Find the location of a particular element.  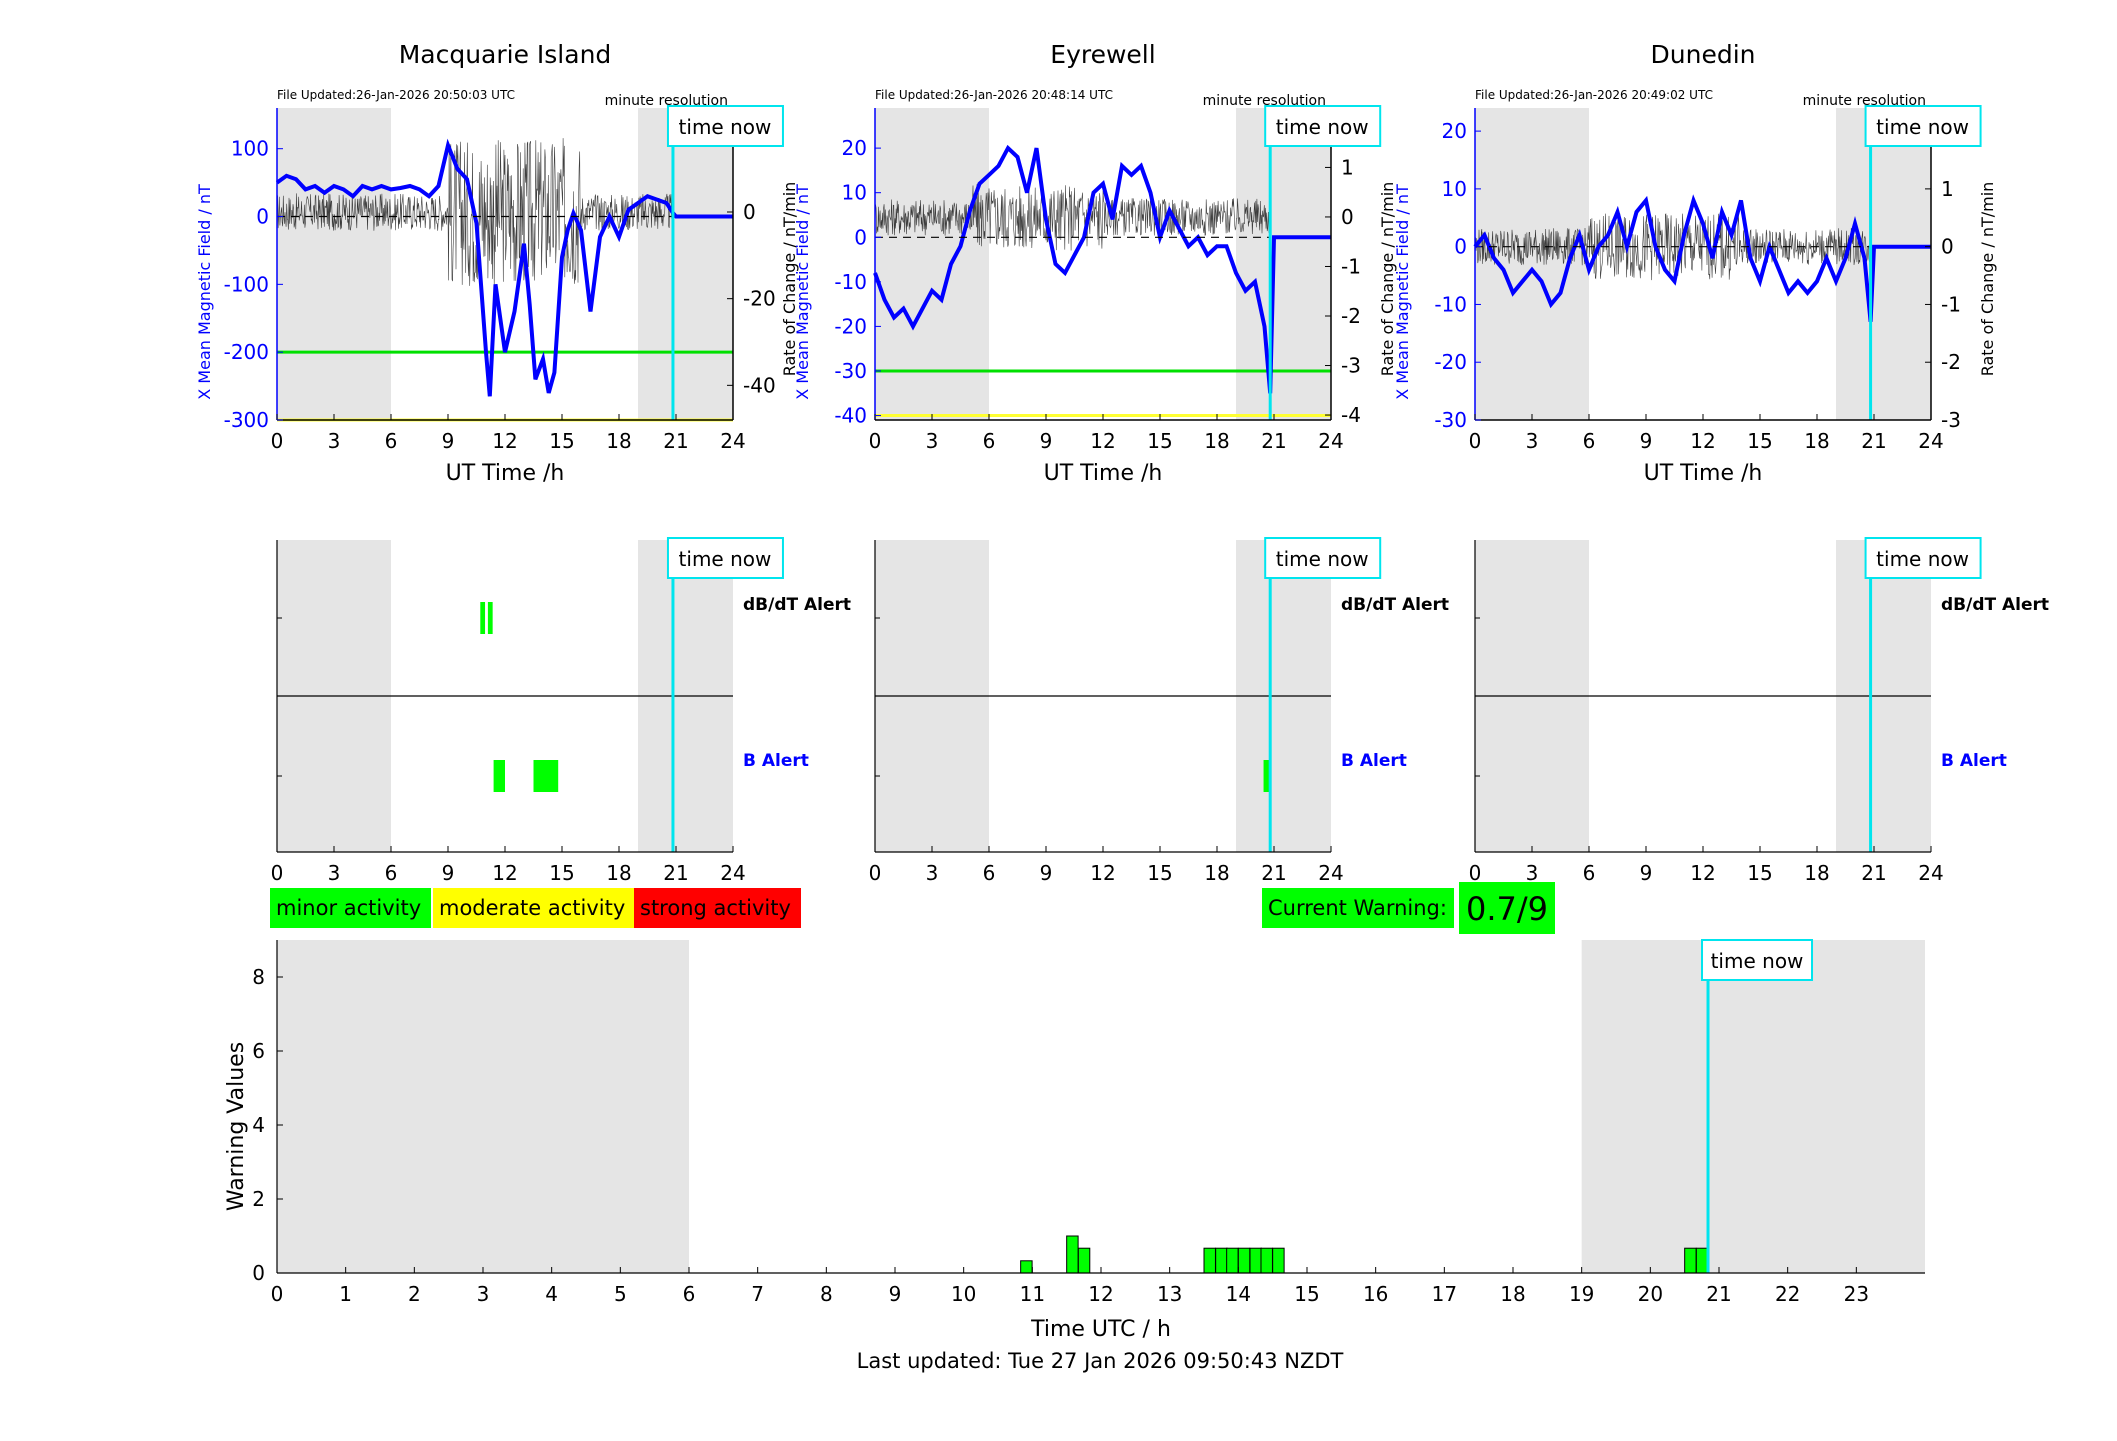

dbdt-alert-block is located at coordinates (483, 618).